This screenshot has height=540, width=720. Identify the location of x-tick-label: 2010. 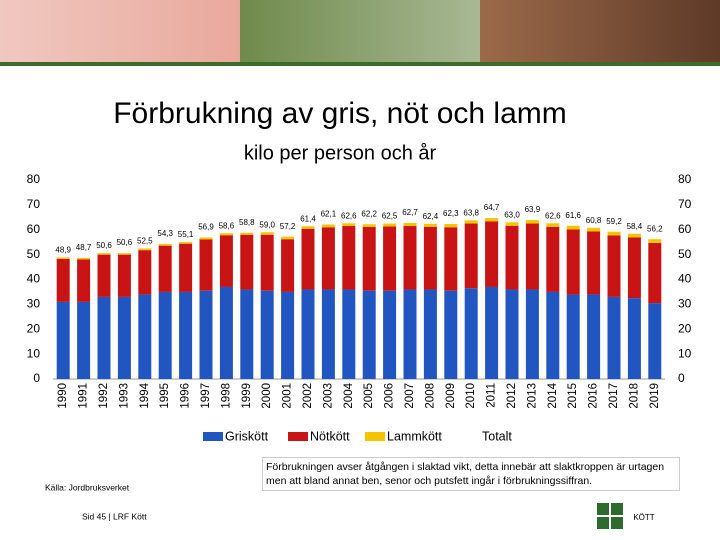
(471, 396).